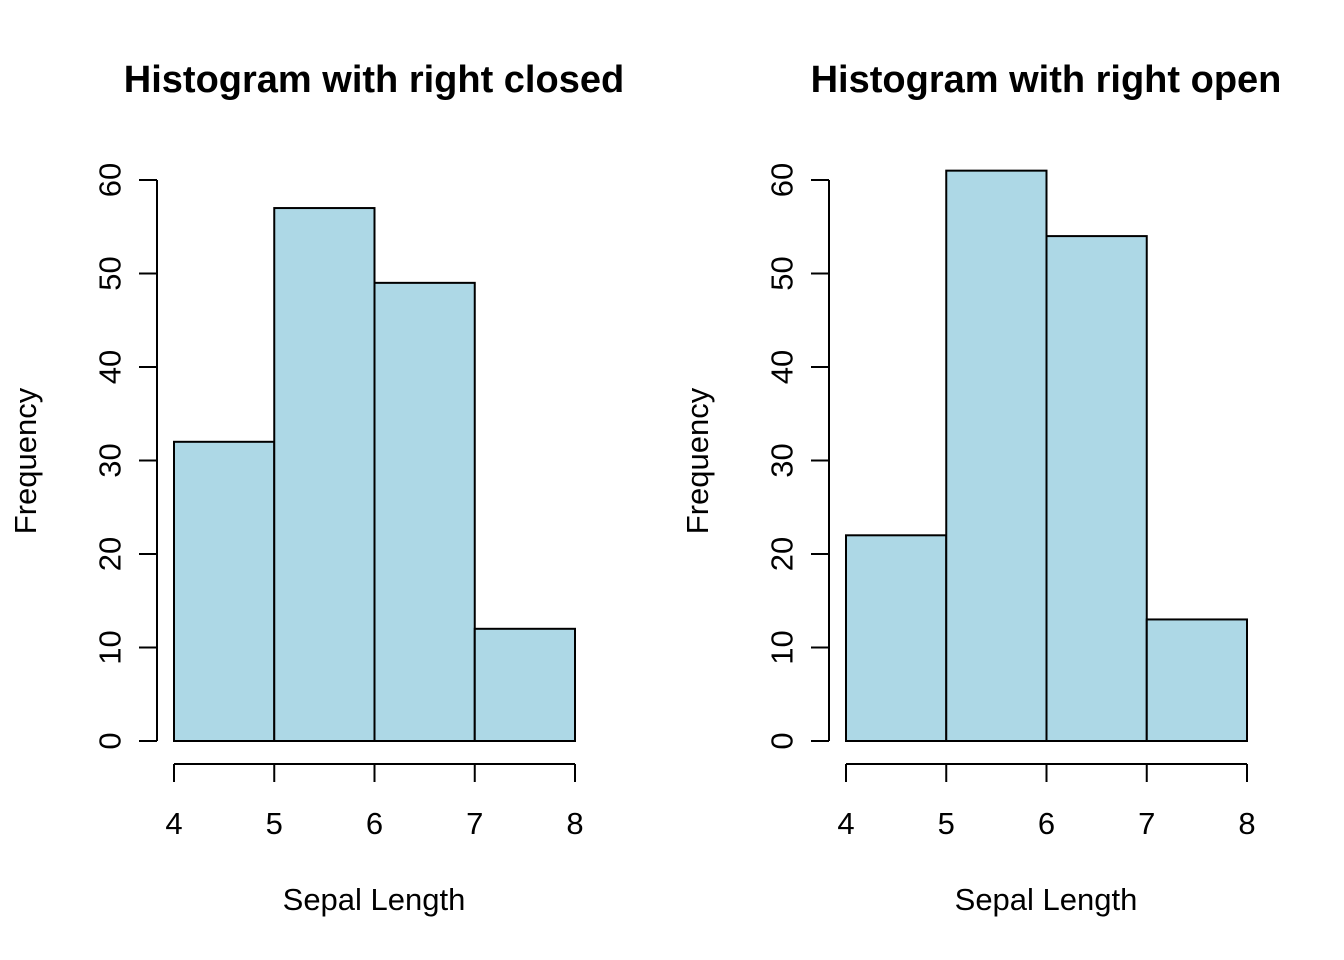 The image size is (1344, 960). Describe the element at coordinates (374, 80) in the screenshot. I see `chart-title: Histogram with right closed` at that location.